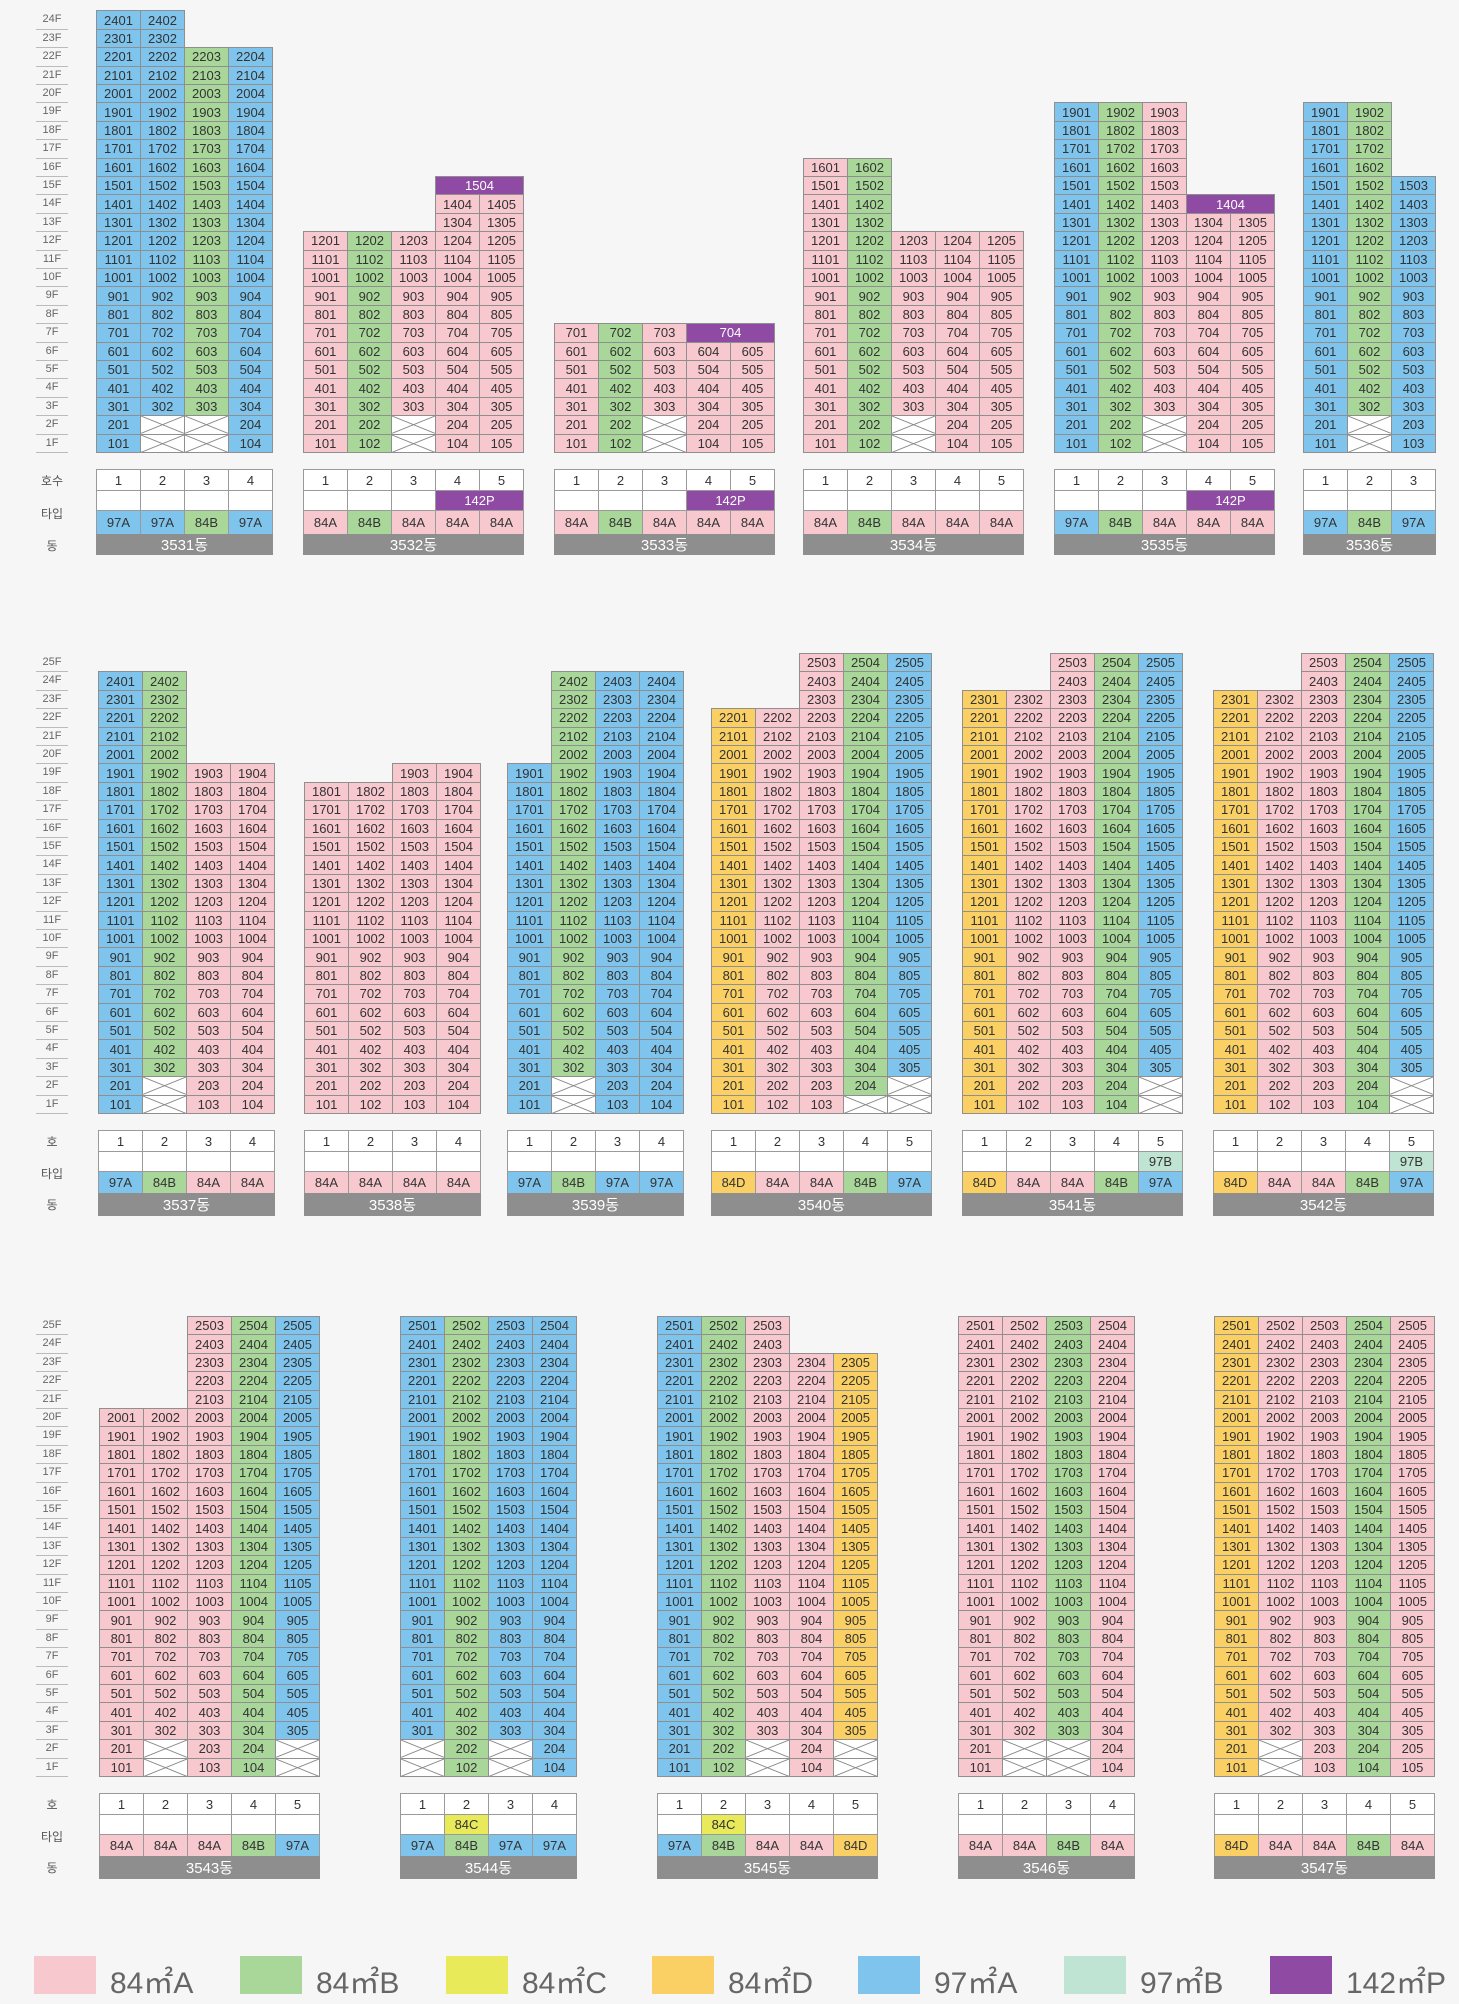 This screenshot has height=2004, width=1459. I want to click on unit-cell: 1003, so click(208, 939).